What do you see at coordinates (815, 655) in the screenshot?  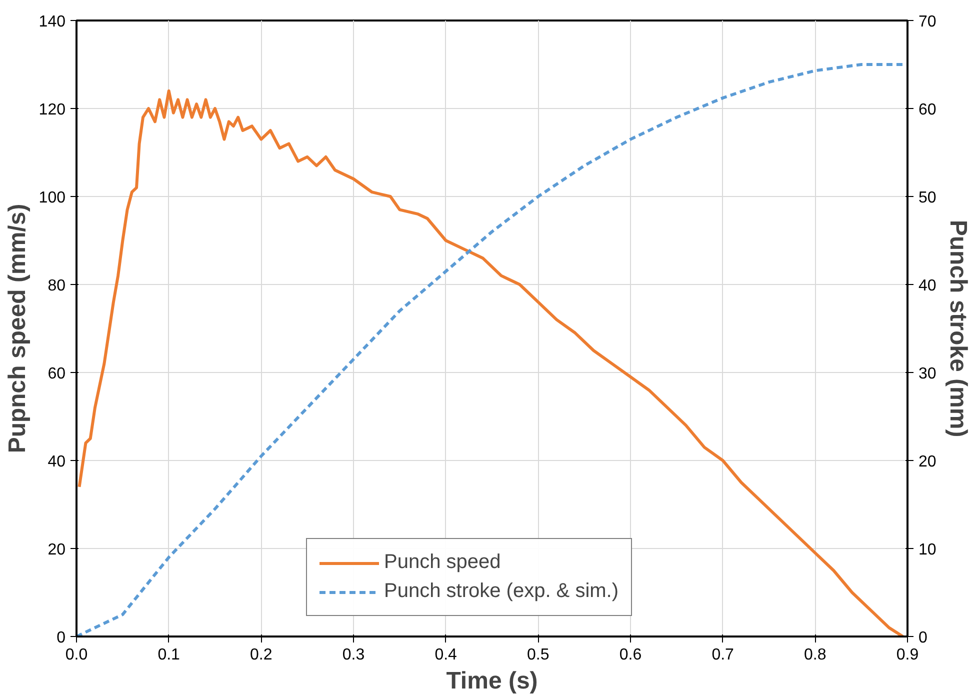 I see `x-tick-label: 0.8` at bounding box center [815, 655].